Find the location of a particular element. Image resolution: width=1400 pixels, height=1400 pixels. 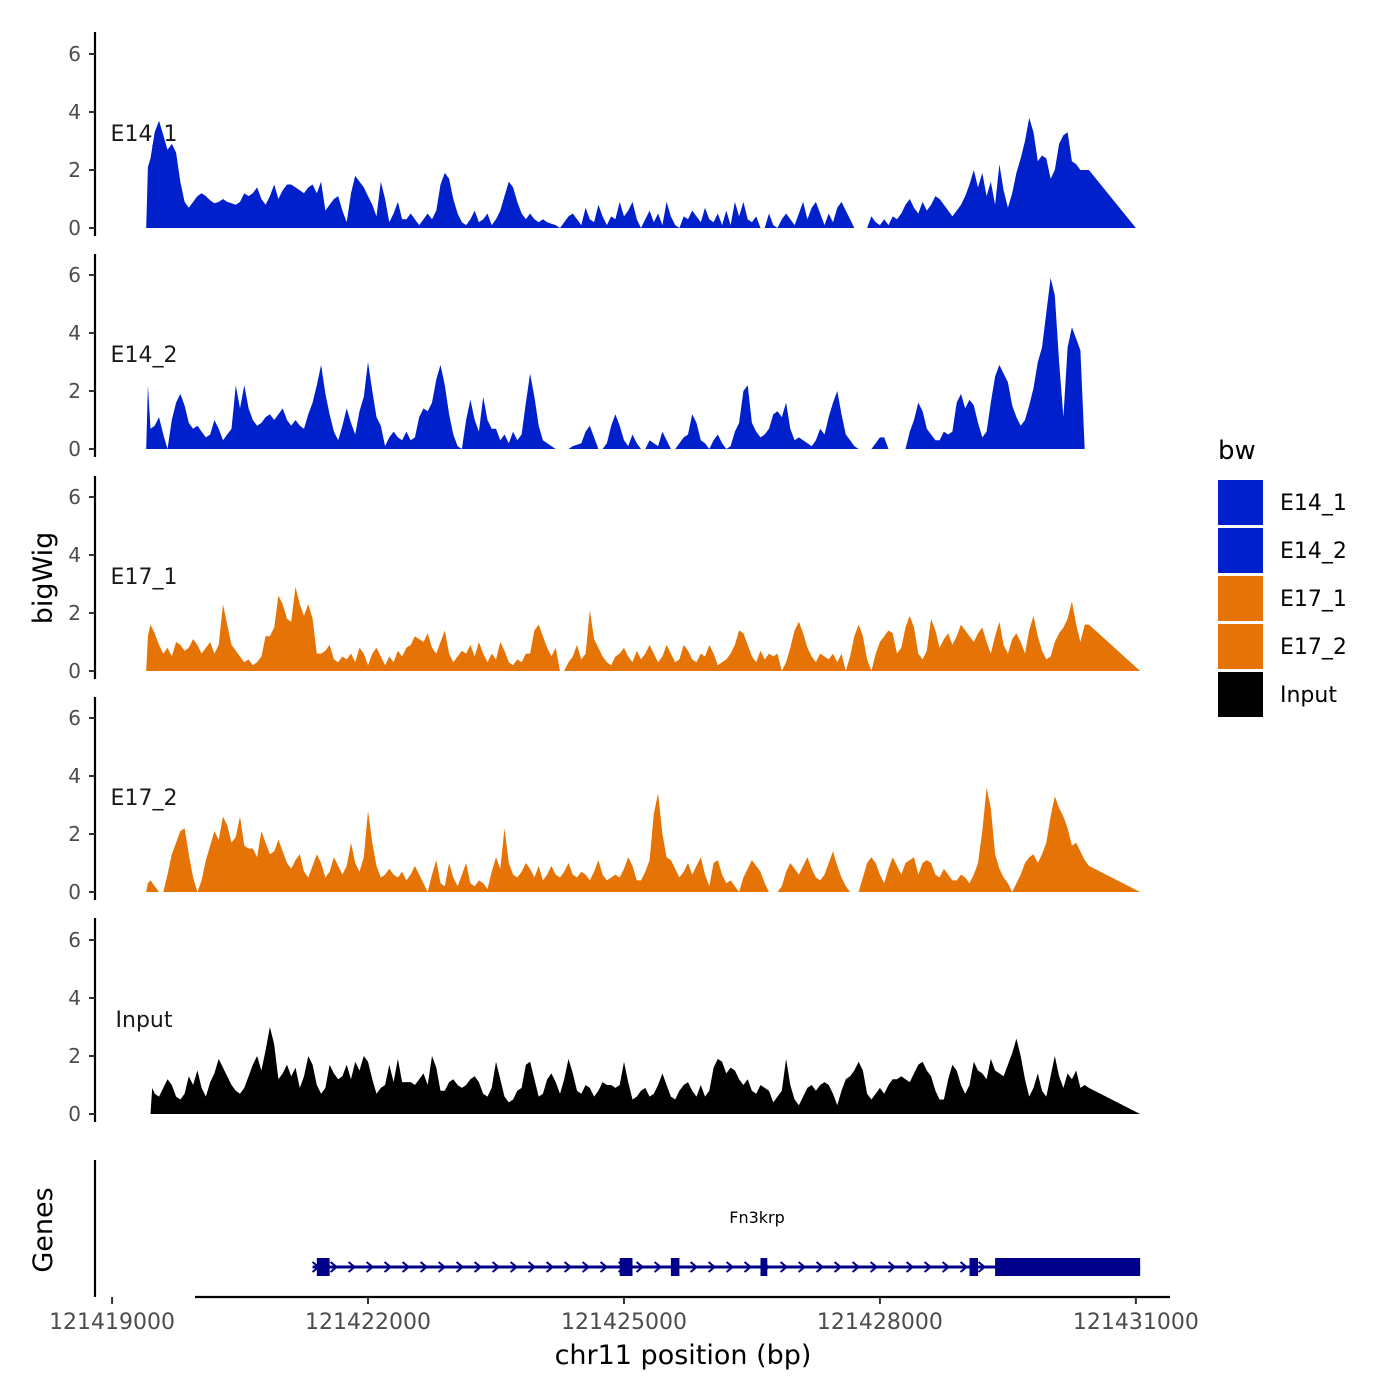

signal-area-input is located at coordinates (645, 1070).